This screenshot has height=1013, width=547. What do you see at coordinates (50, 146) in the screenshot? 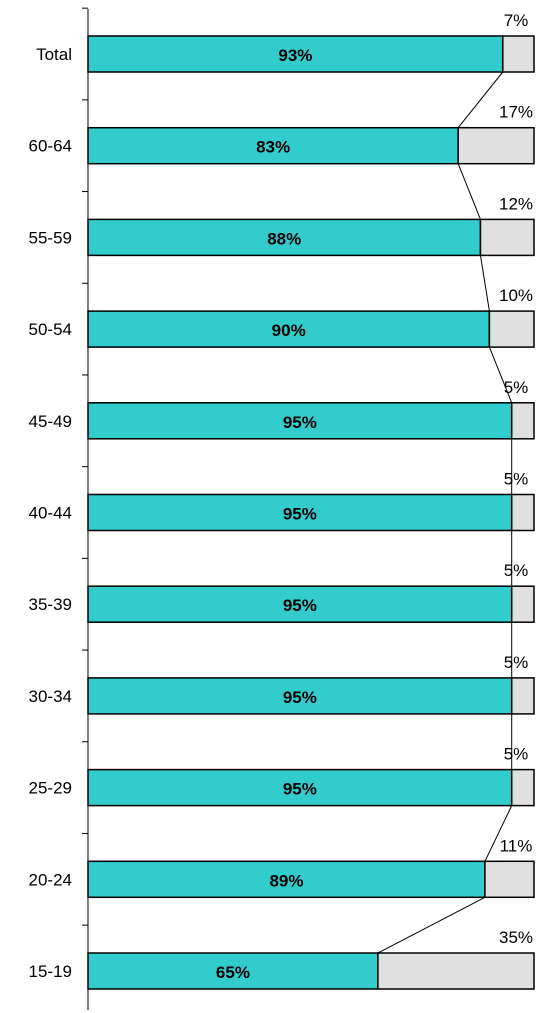
I see `category-label: 60-64` at bounding box center [50, 146].